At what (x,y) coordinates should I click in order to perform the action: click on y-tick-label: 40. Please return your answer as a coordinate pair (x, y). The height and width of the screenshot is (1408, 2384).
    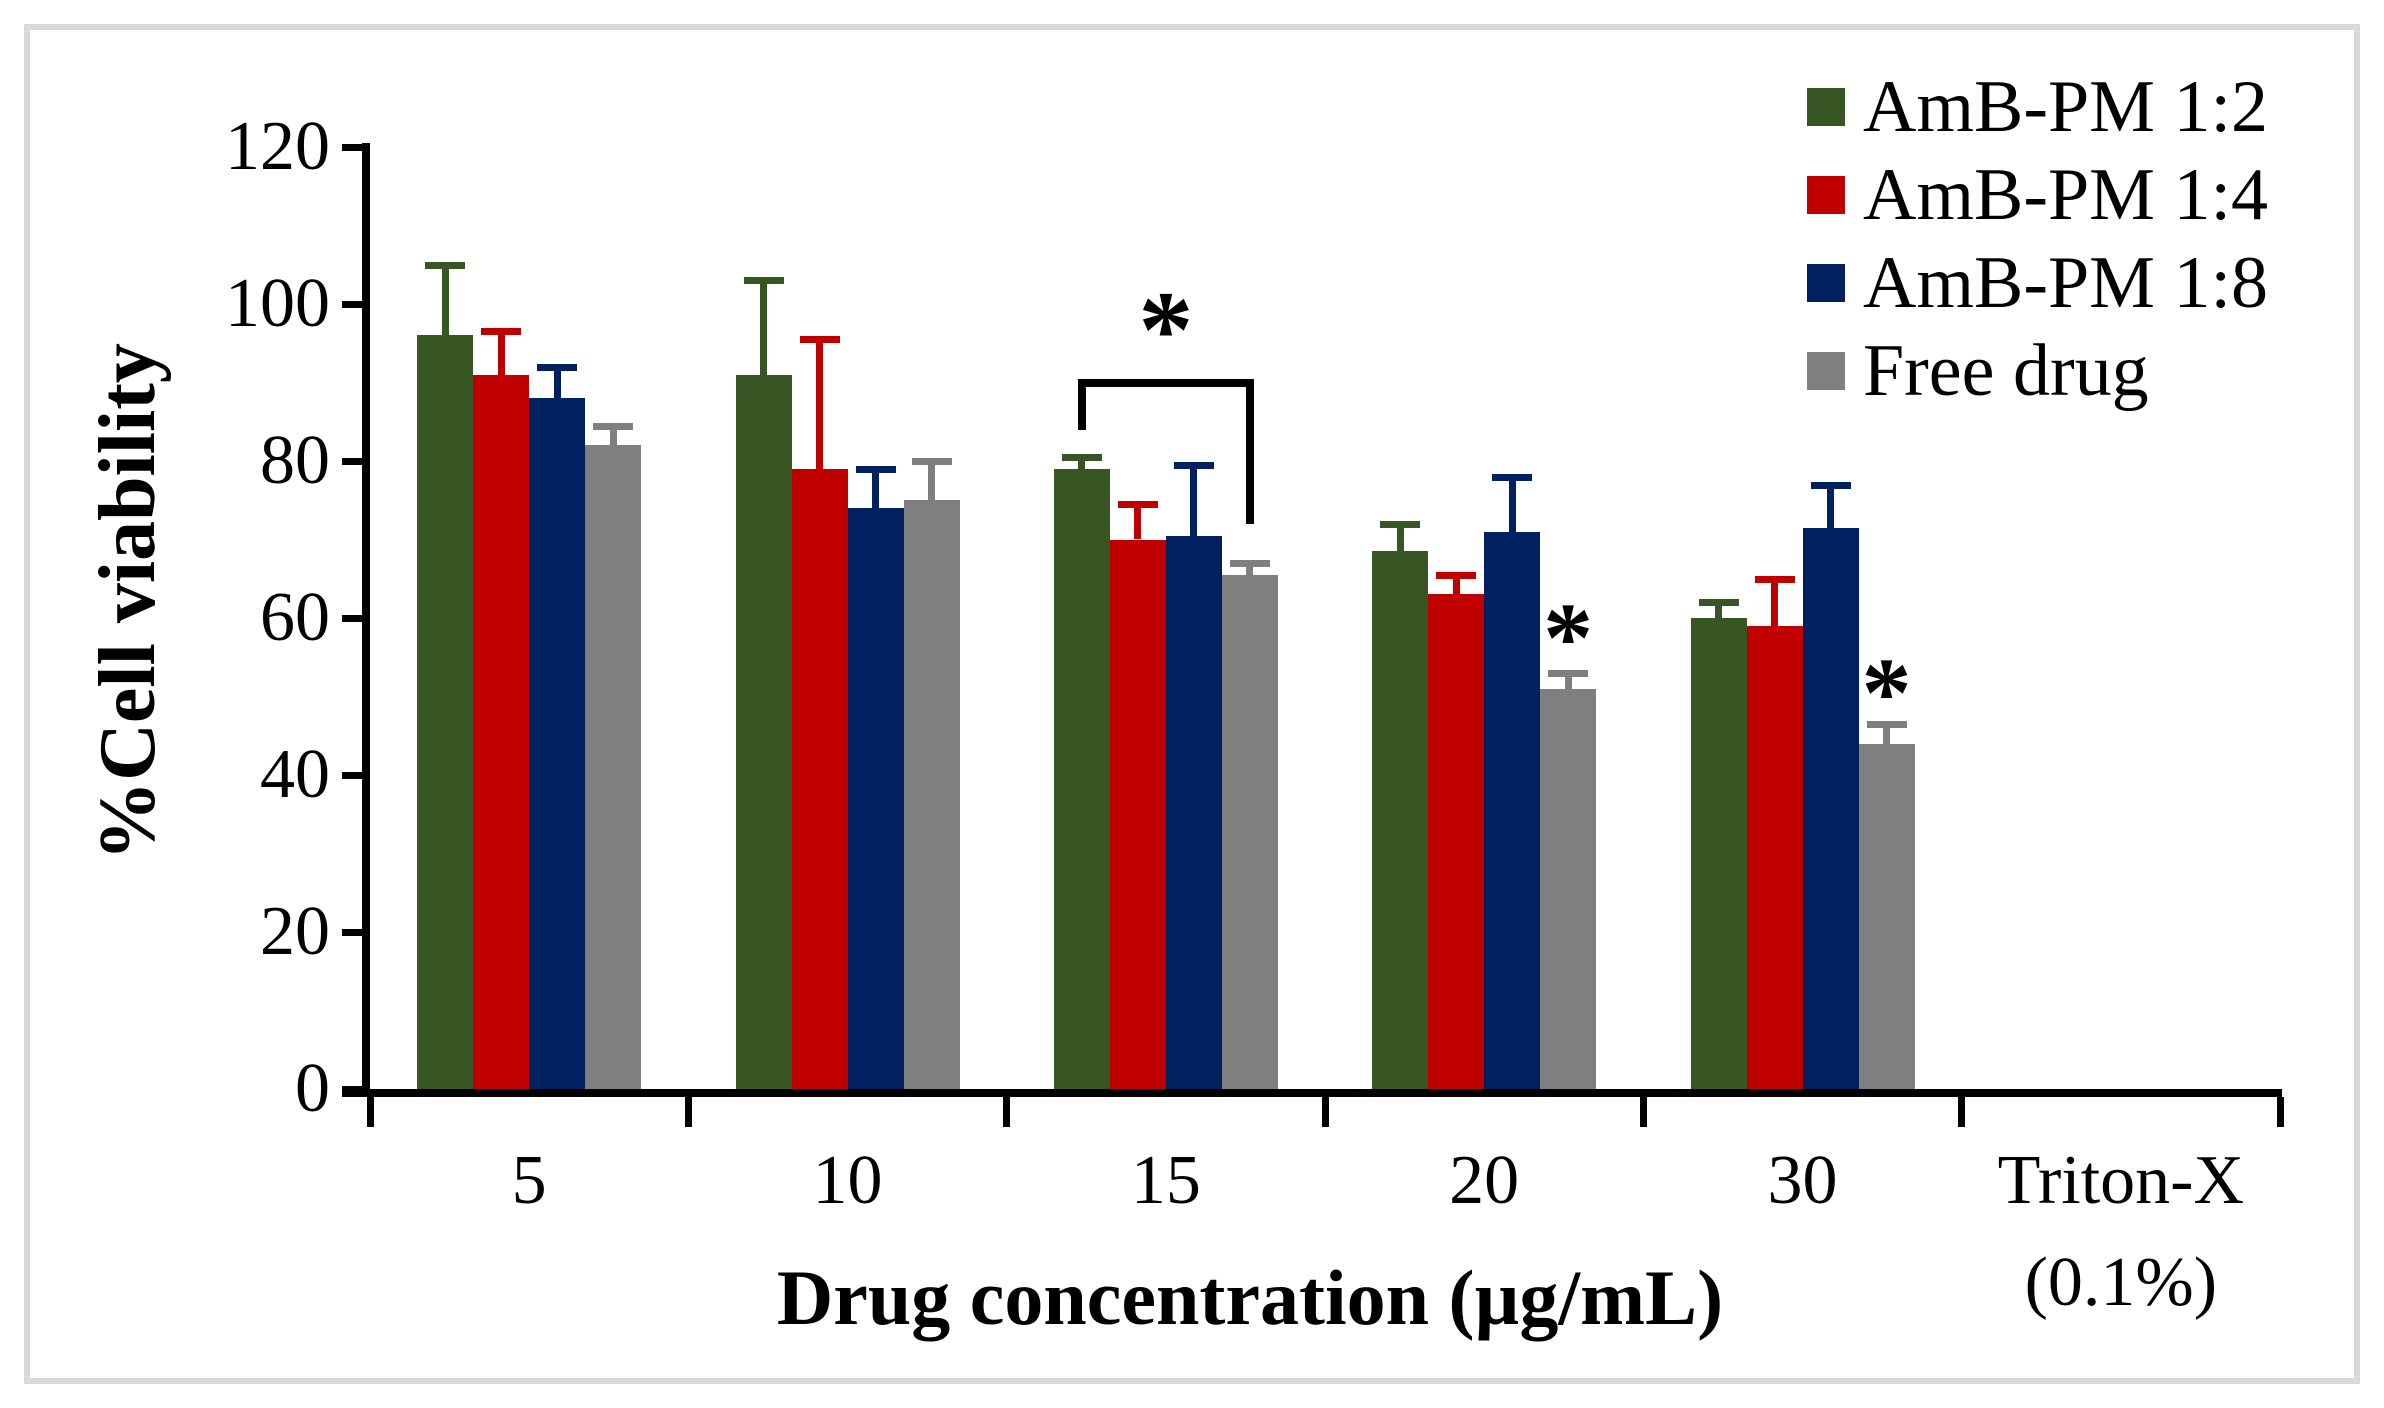
    Looking at the image, I should click on (295, 774).